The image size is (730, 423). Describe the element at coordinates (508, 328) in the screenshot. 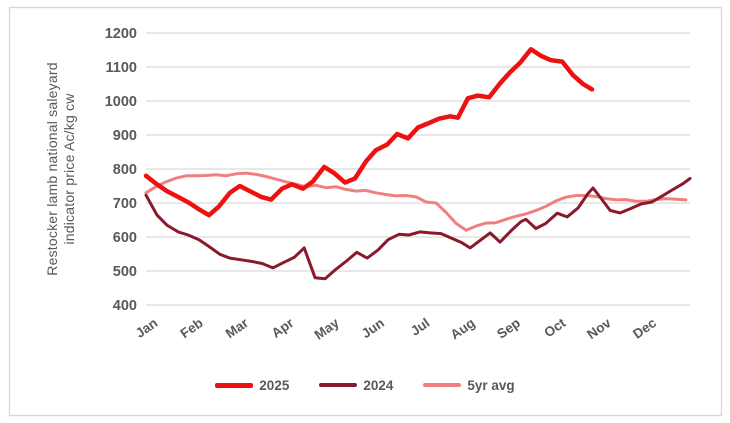

I see `x-tick-label-sep: Sep` at that location.